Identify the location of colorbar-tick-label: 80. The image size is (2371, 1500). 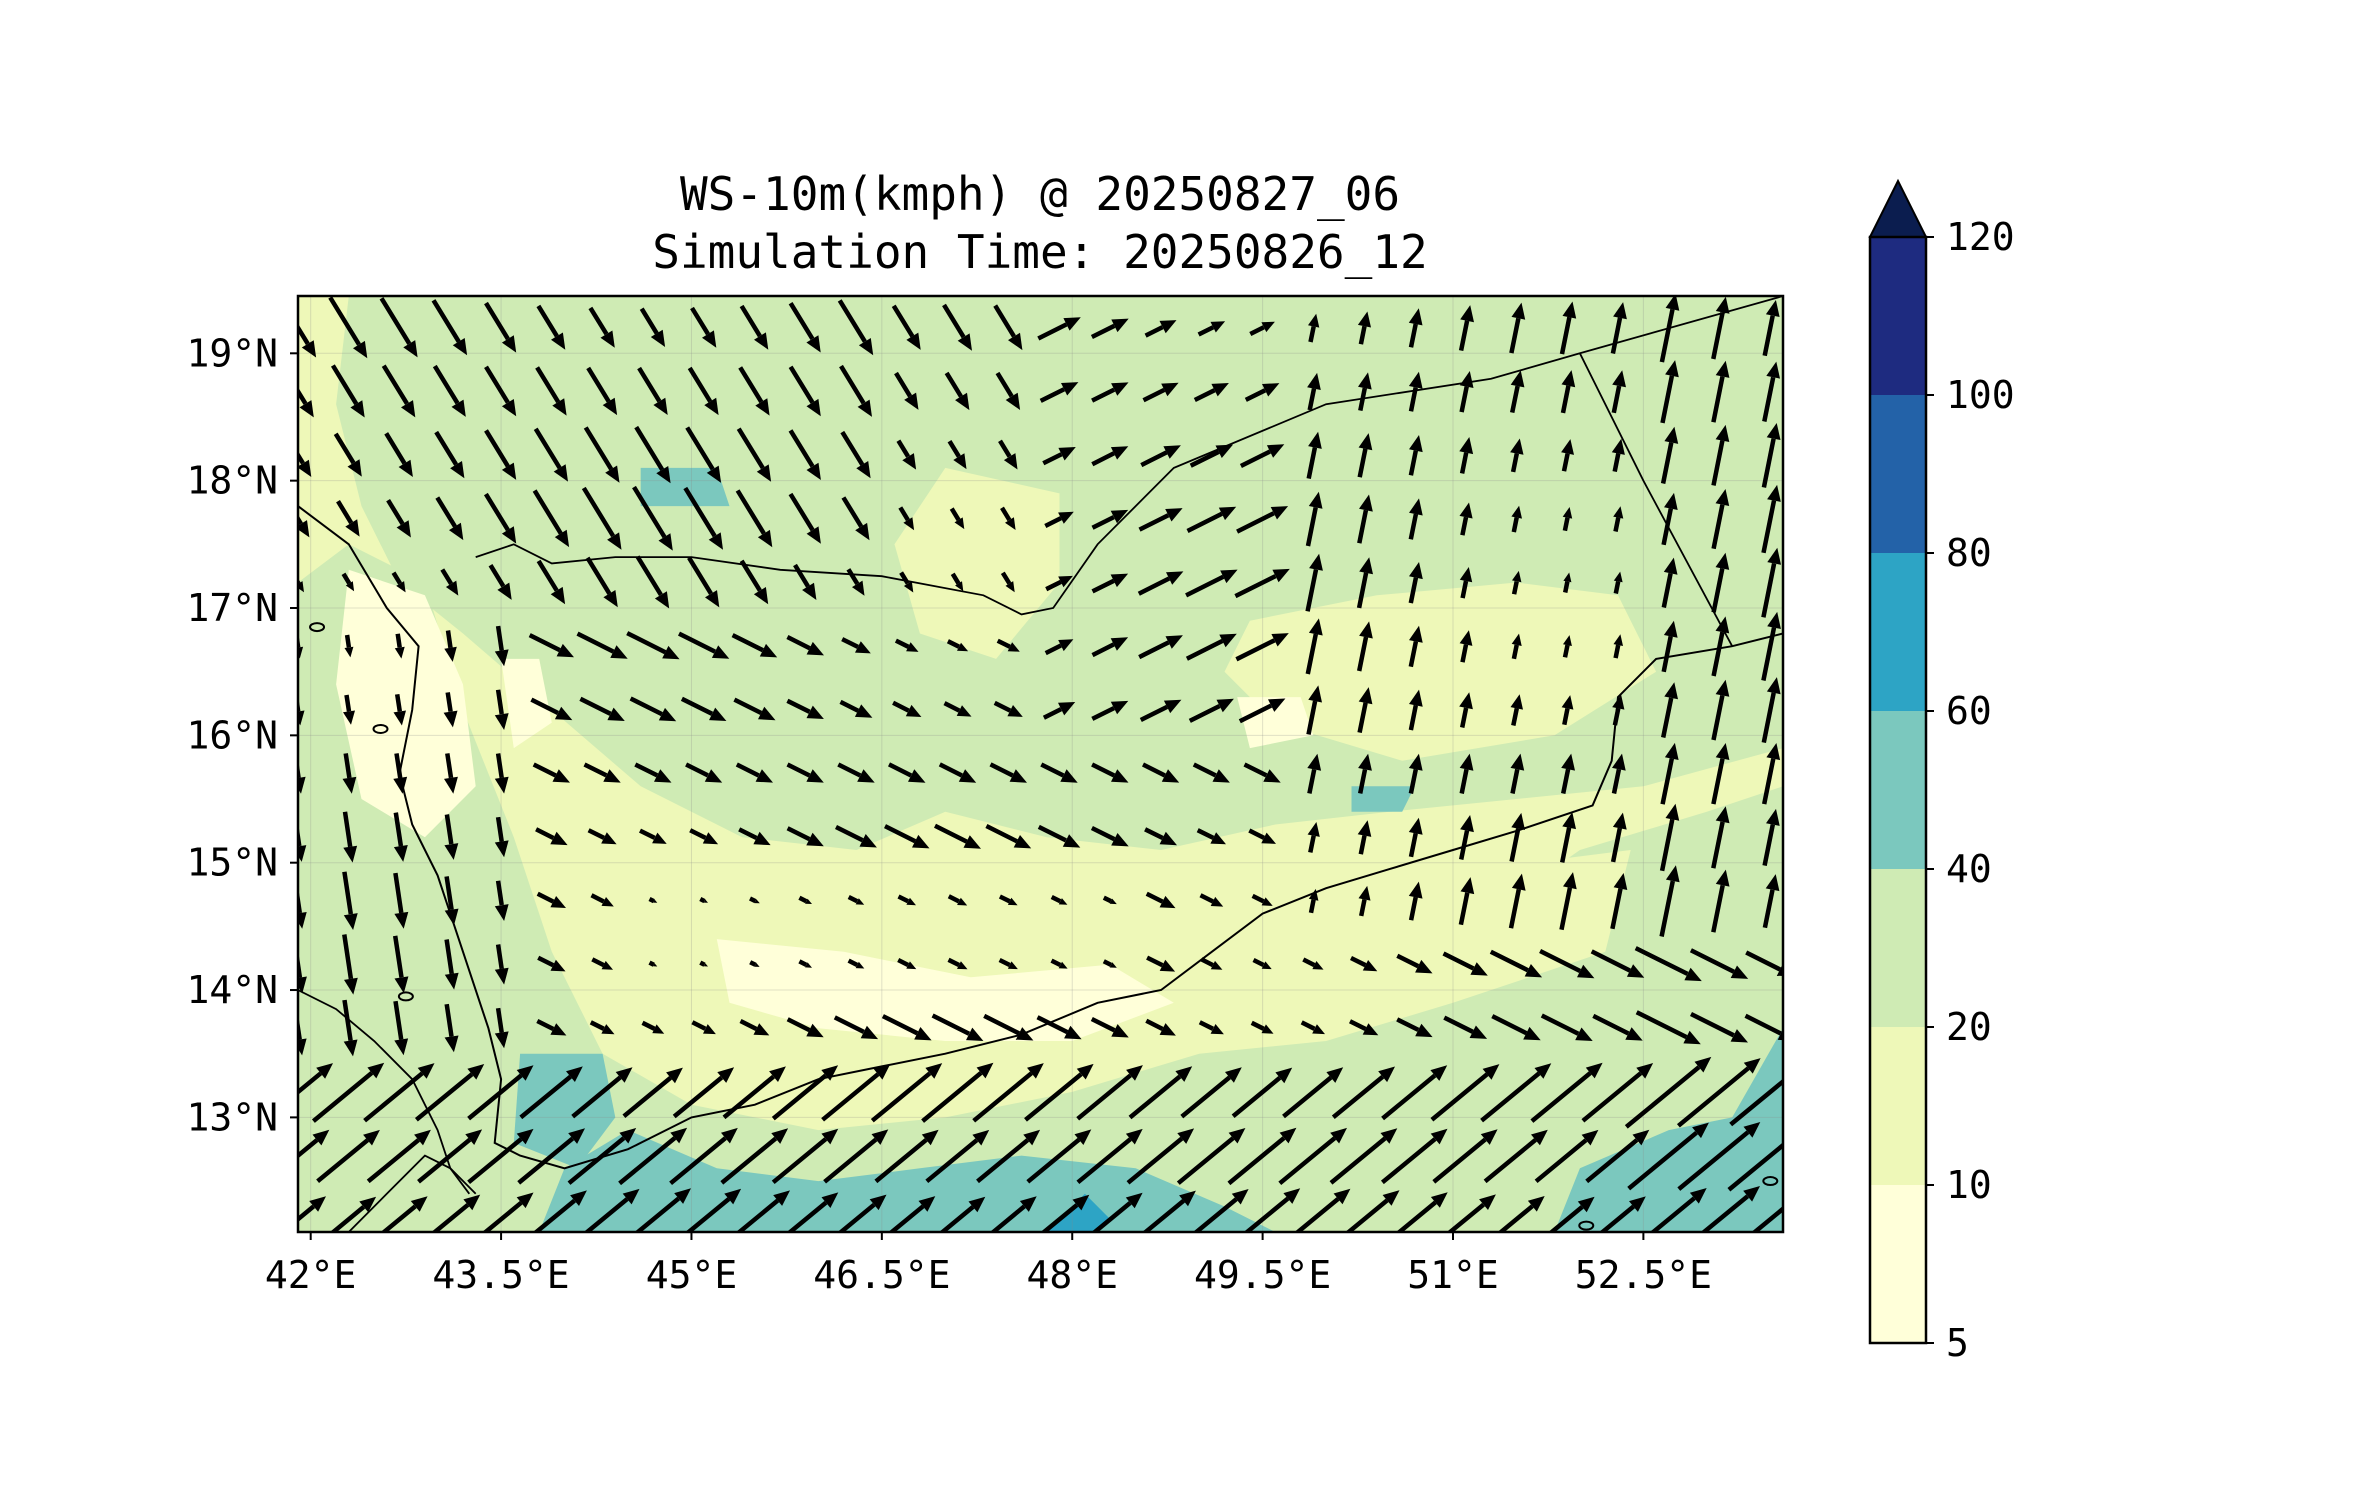
(1969, 553).